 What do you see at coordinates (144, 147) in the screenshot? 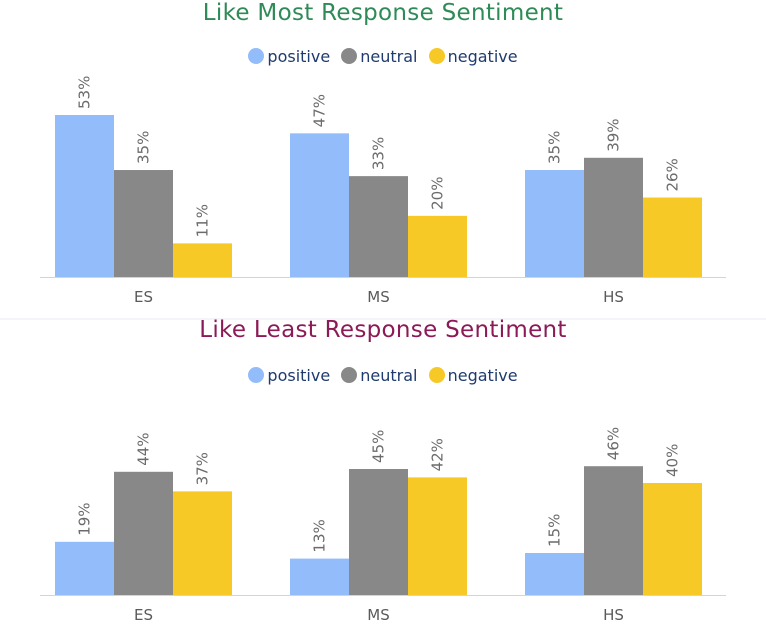
I see `data-label-neutral-es: 35%` at bounding box center [144, 147].